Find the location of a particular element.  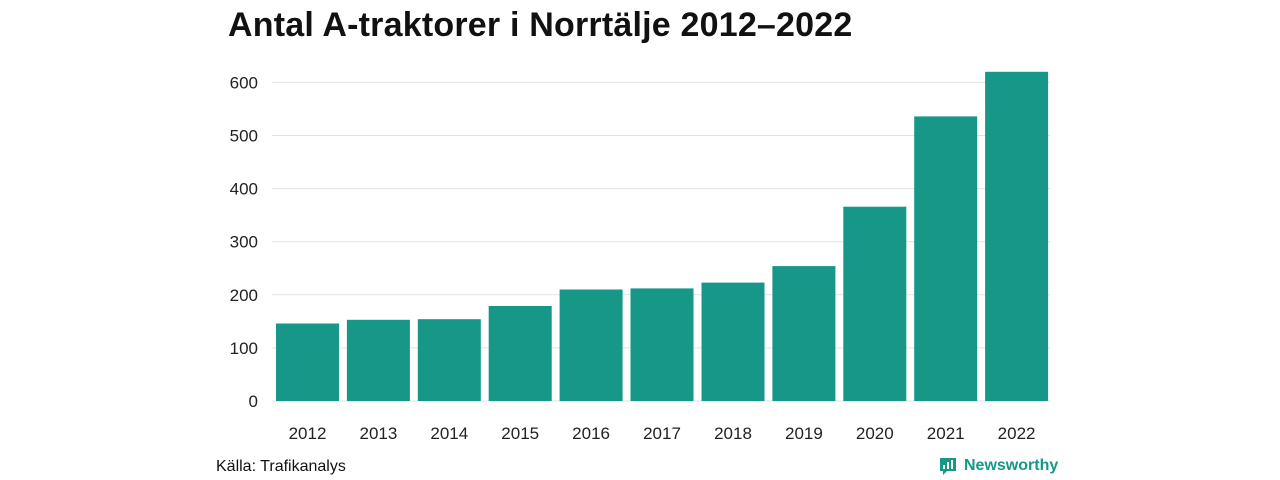

brand-logo: Newsworthy is located at coordinates (998, 466).